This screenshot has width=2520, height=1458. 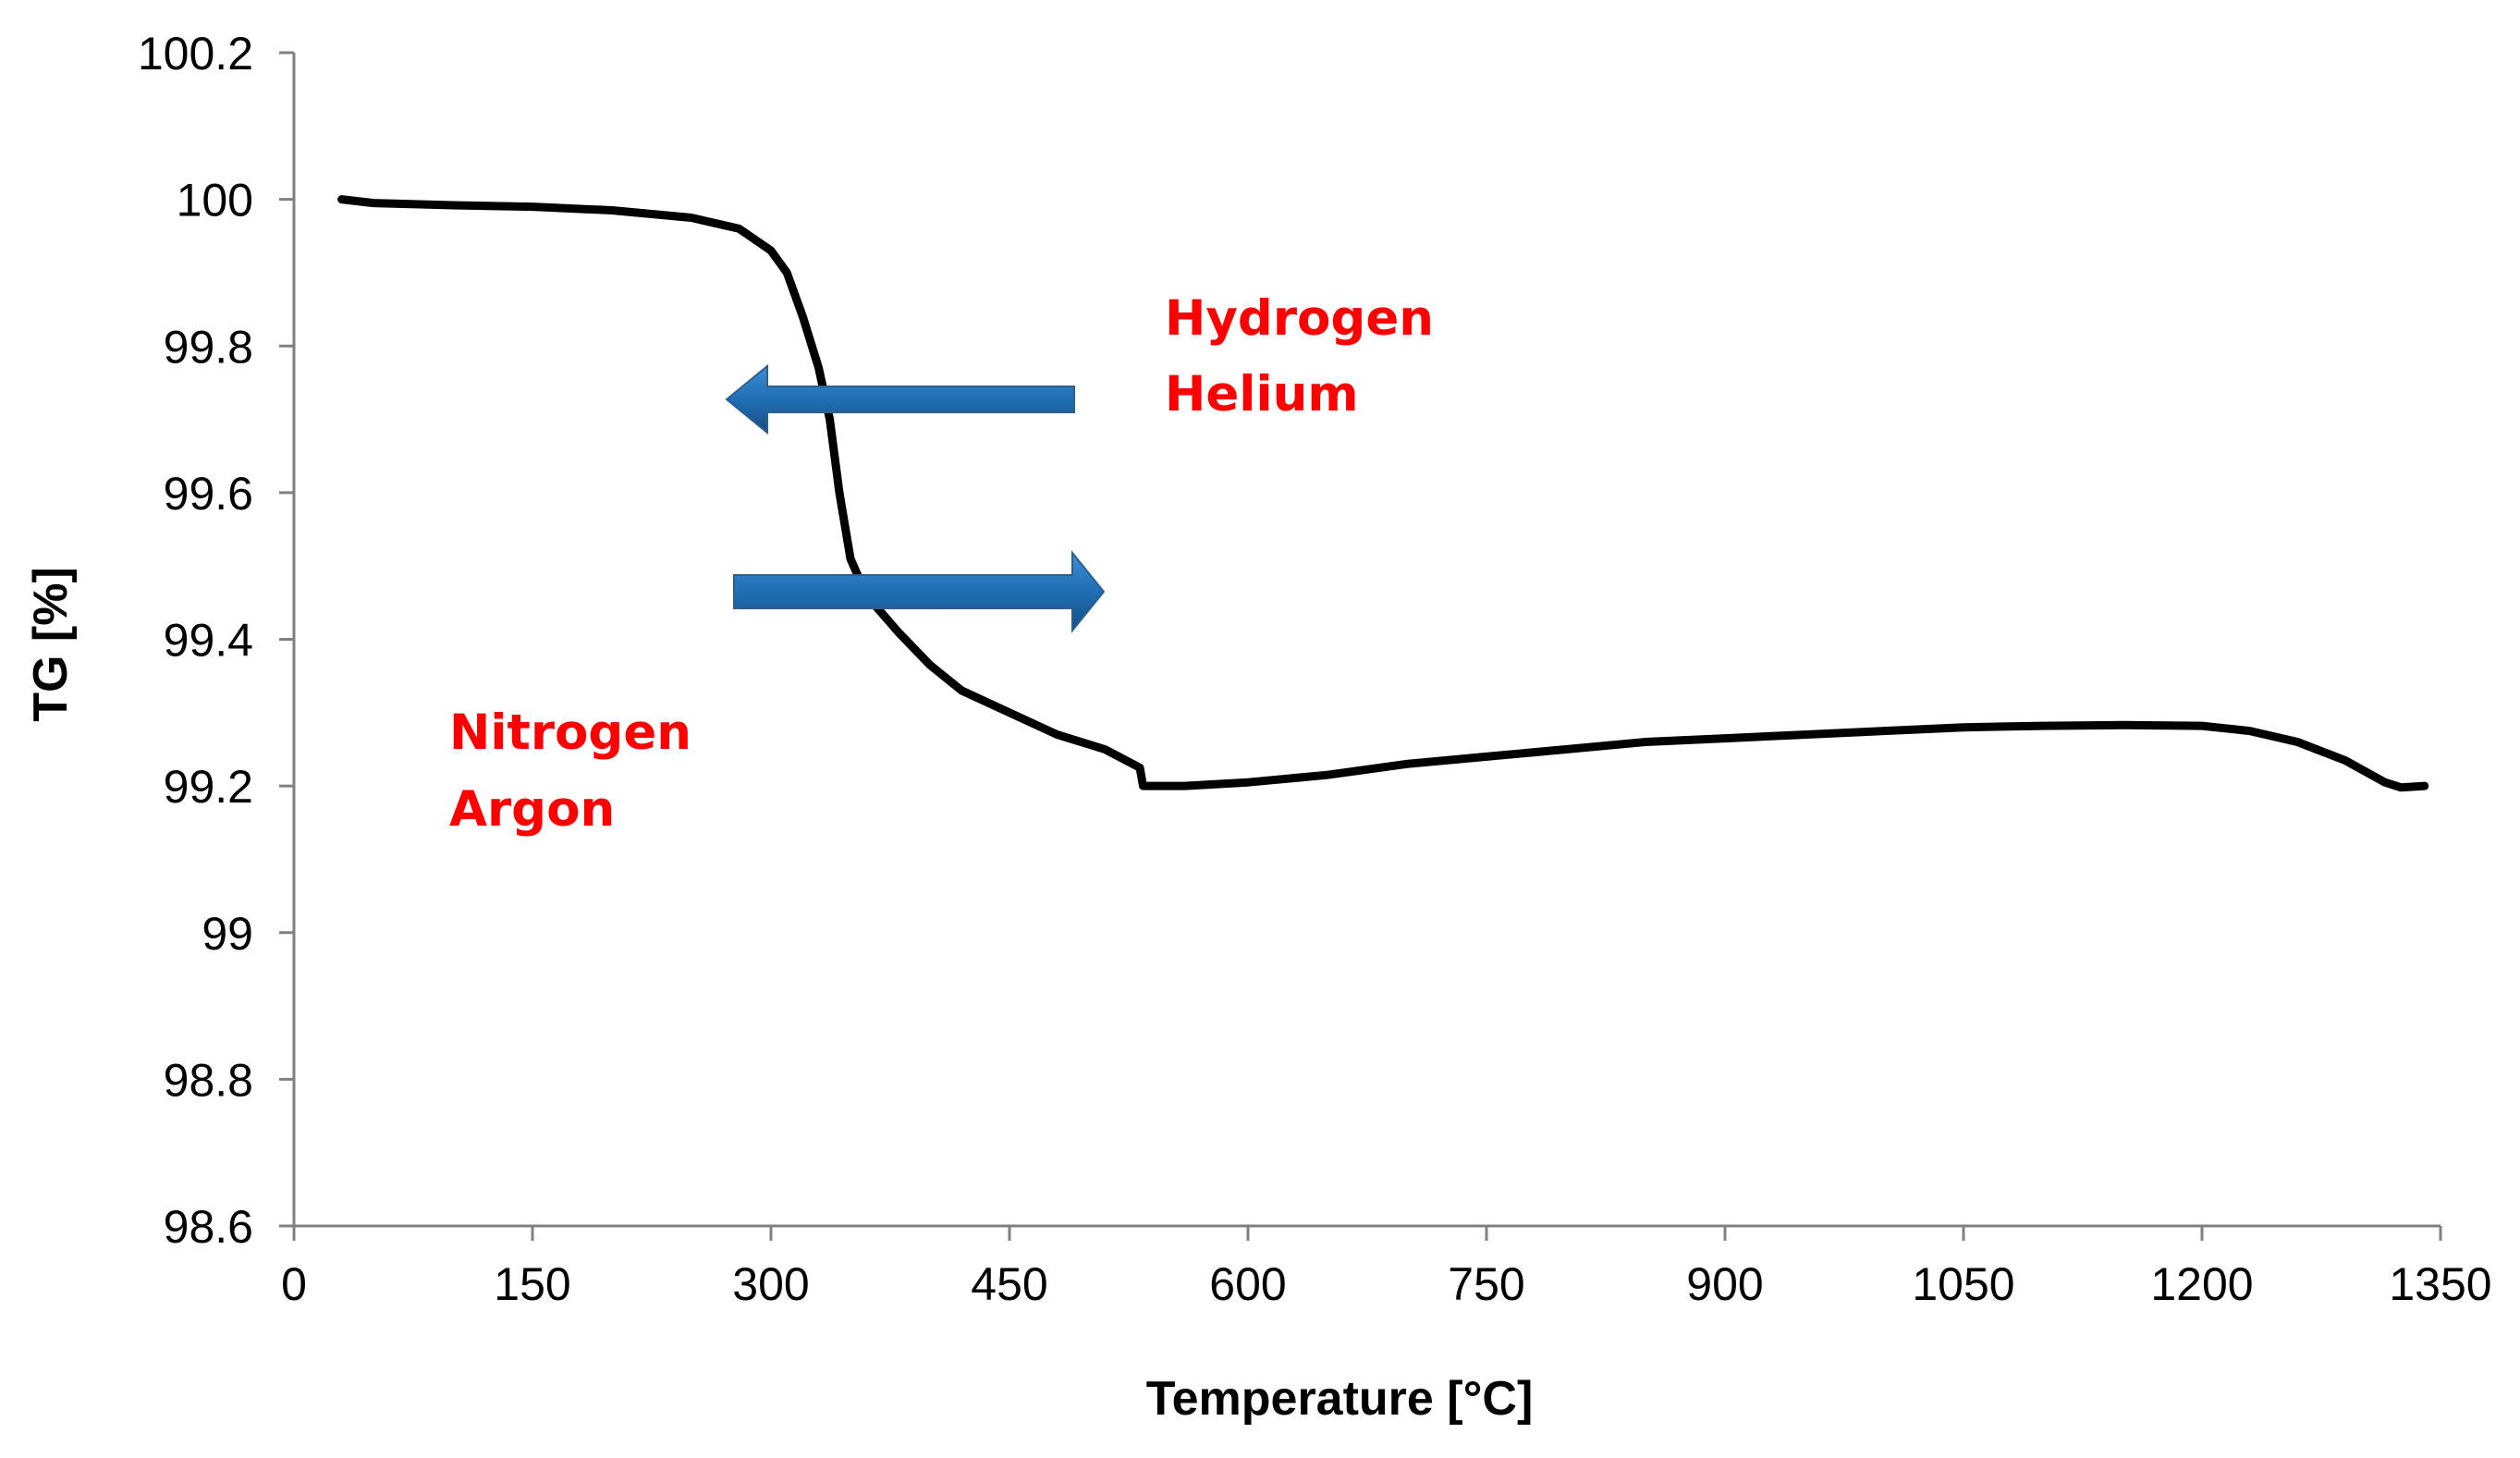 I want to click on annotation-helium: Helium, so click(x=1262, y=395).